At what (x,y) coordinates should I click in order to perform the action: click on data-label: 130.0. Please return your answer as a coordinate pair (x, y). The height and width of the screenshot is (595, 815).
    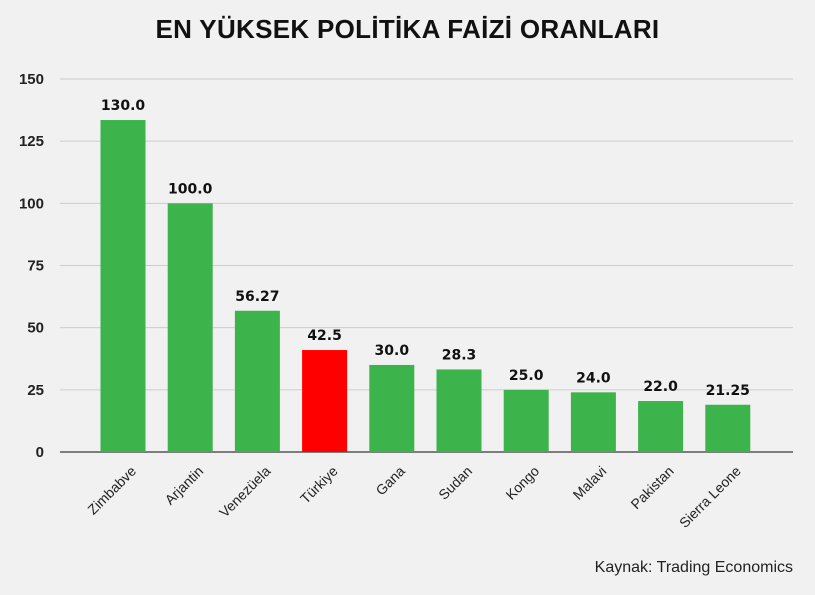
    Looking at the image, I should click on (123, 106).